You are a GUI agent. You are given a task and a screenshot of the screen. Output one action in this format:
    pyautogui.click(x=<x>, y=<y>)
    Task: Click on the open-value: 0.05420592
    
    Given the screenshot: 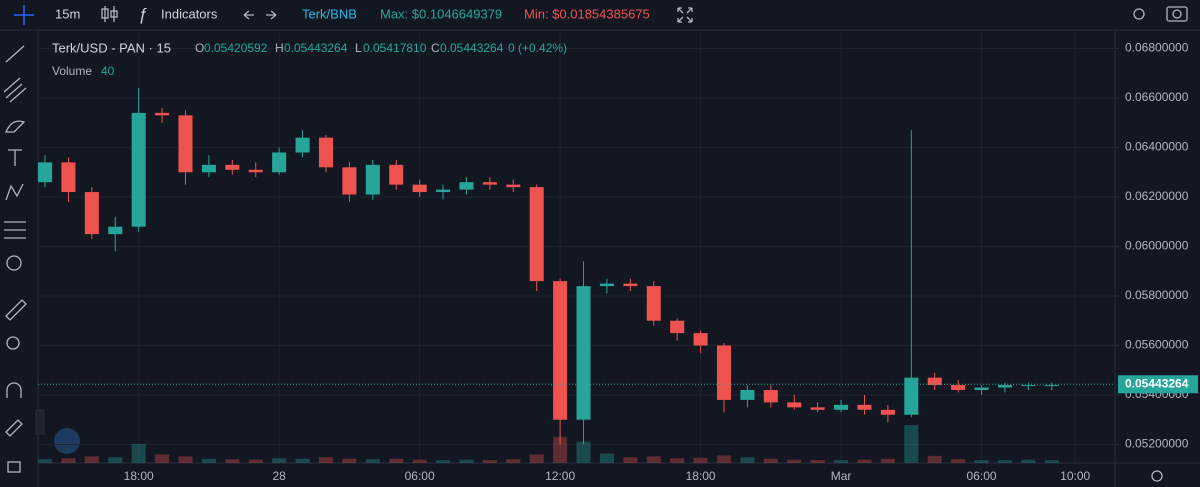 What is the action you would take?
    pyautogui.click(x=236, y=48)
    